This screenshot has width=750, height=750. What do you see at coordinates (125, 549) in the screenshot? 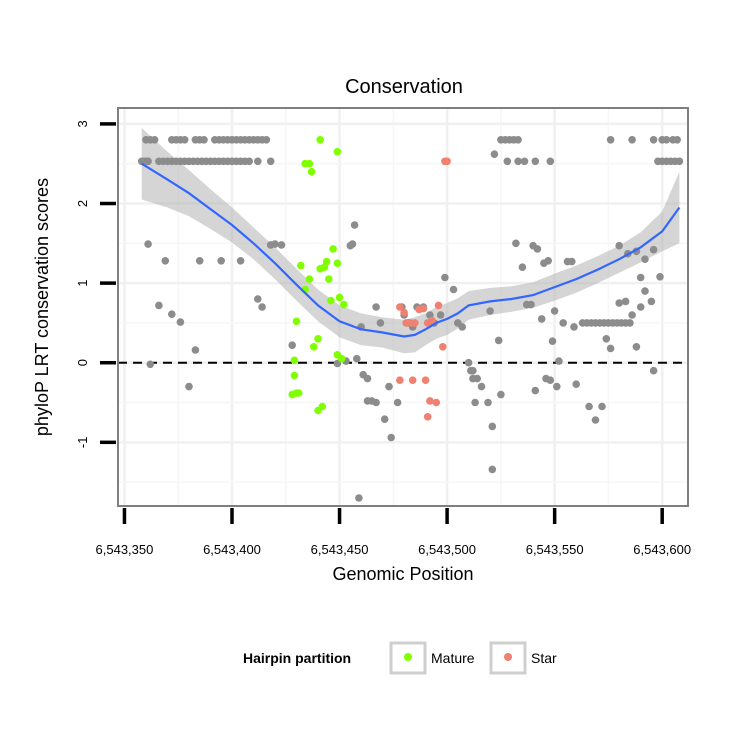
I see `x-tick-label: 6,543,350` at bounding box center [125, 549].